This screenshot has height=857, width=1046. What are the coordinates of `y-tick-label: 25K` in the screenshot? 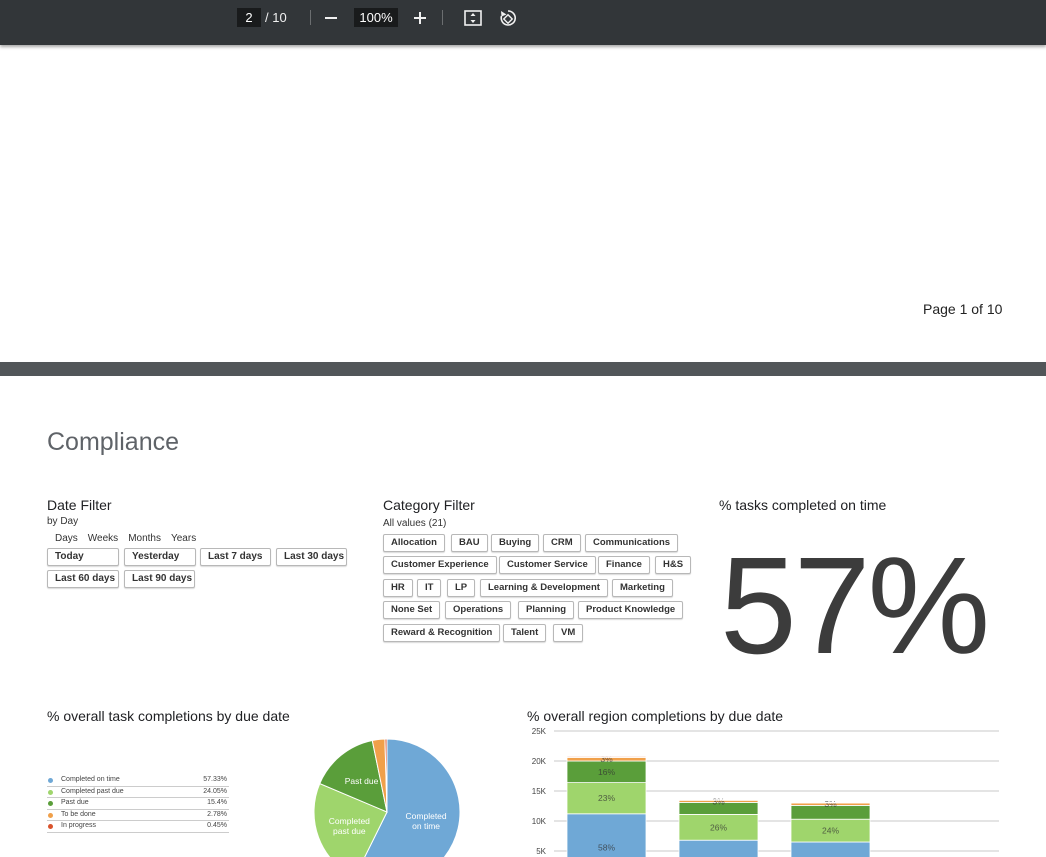 It's located at (539, 731).